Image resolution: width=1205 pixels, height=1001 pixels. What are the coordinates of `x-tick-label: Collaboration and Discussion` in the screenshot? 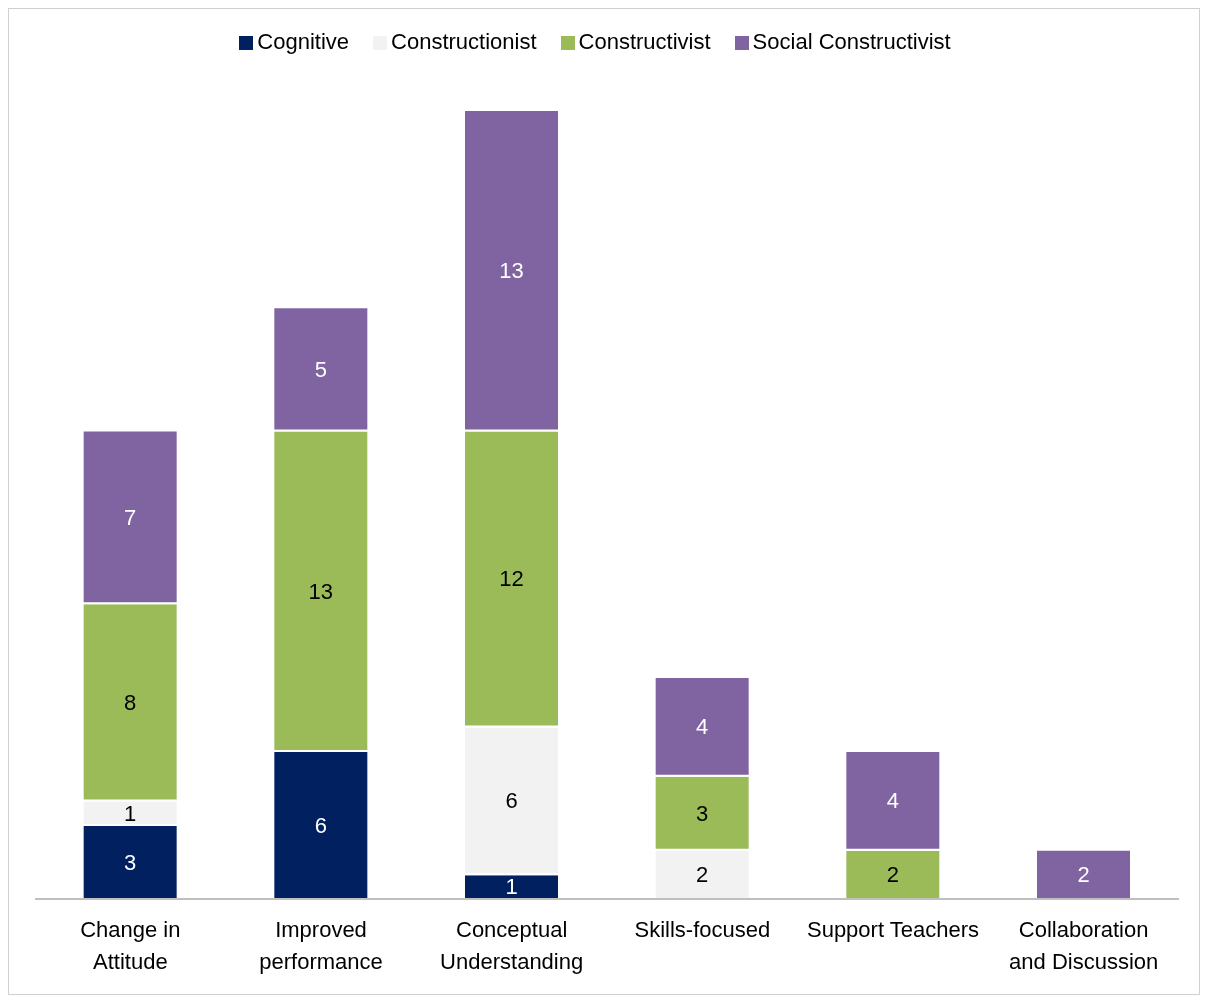 It's located at (1084, 945).